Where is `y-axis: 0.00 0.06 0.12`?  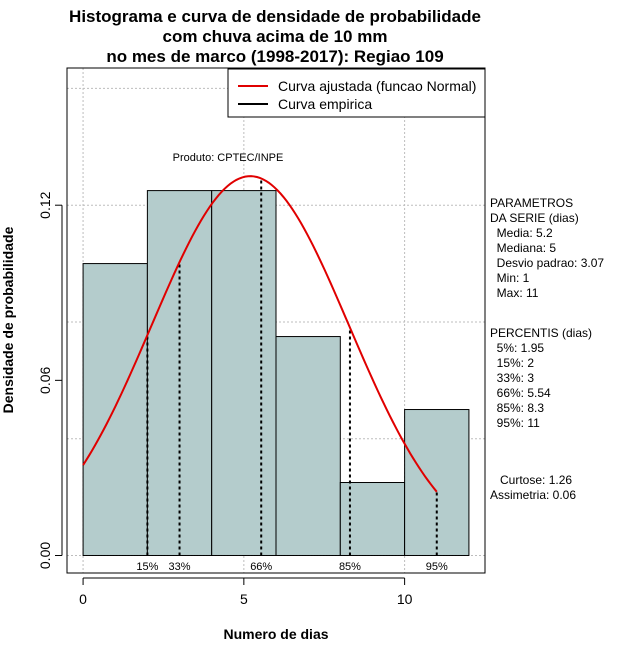 y-axis: 0.00 0.06 0.12 is located at coordinates (50, 380).